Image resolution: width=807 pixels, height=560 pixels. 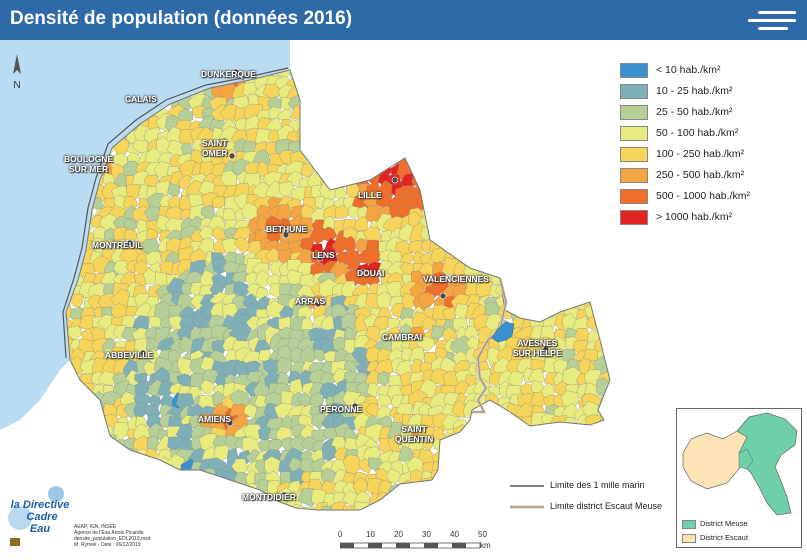 I want to click on legend-label: 500 - 1000 hab./km², so click(x=703, y=196).